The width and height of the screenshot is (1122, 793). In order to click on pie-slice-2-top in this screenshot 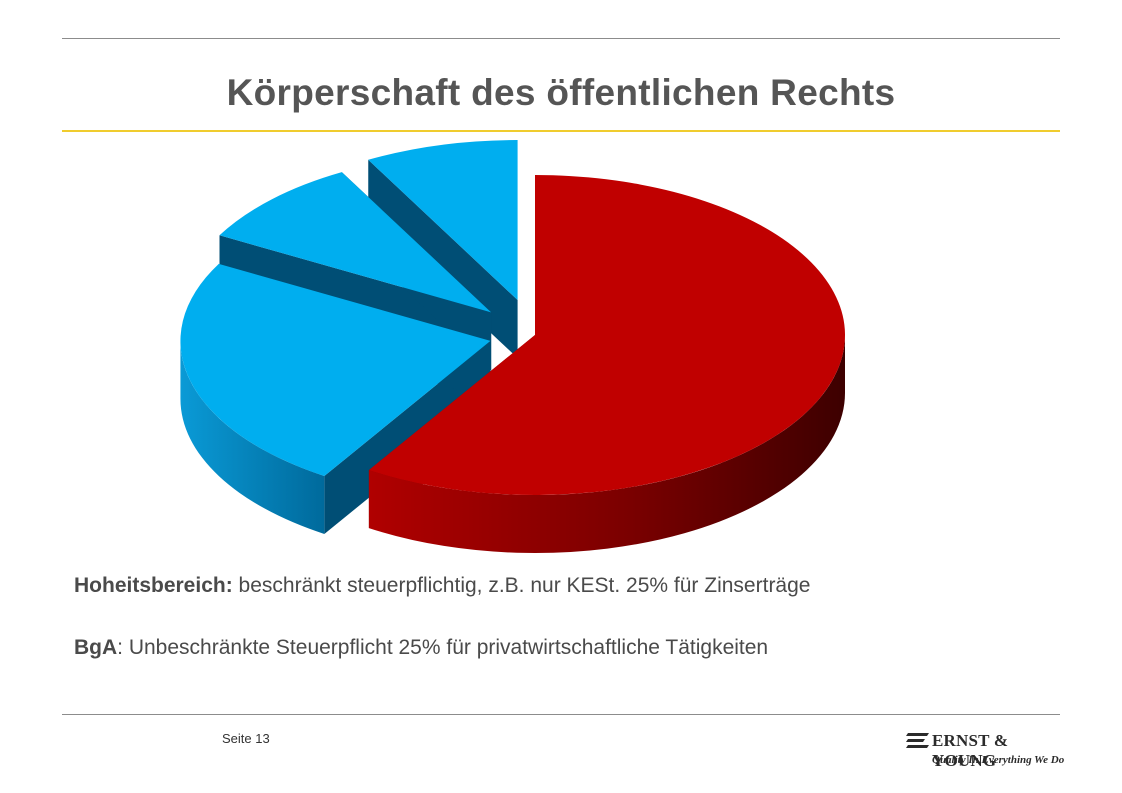, I will do `click(335, 369)`.